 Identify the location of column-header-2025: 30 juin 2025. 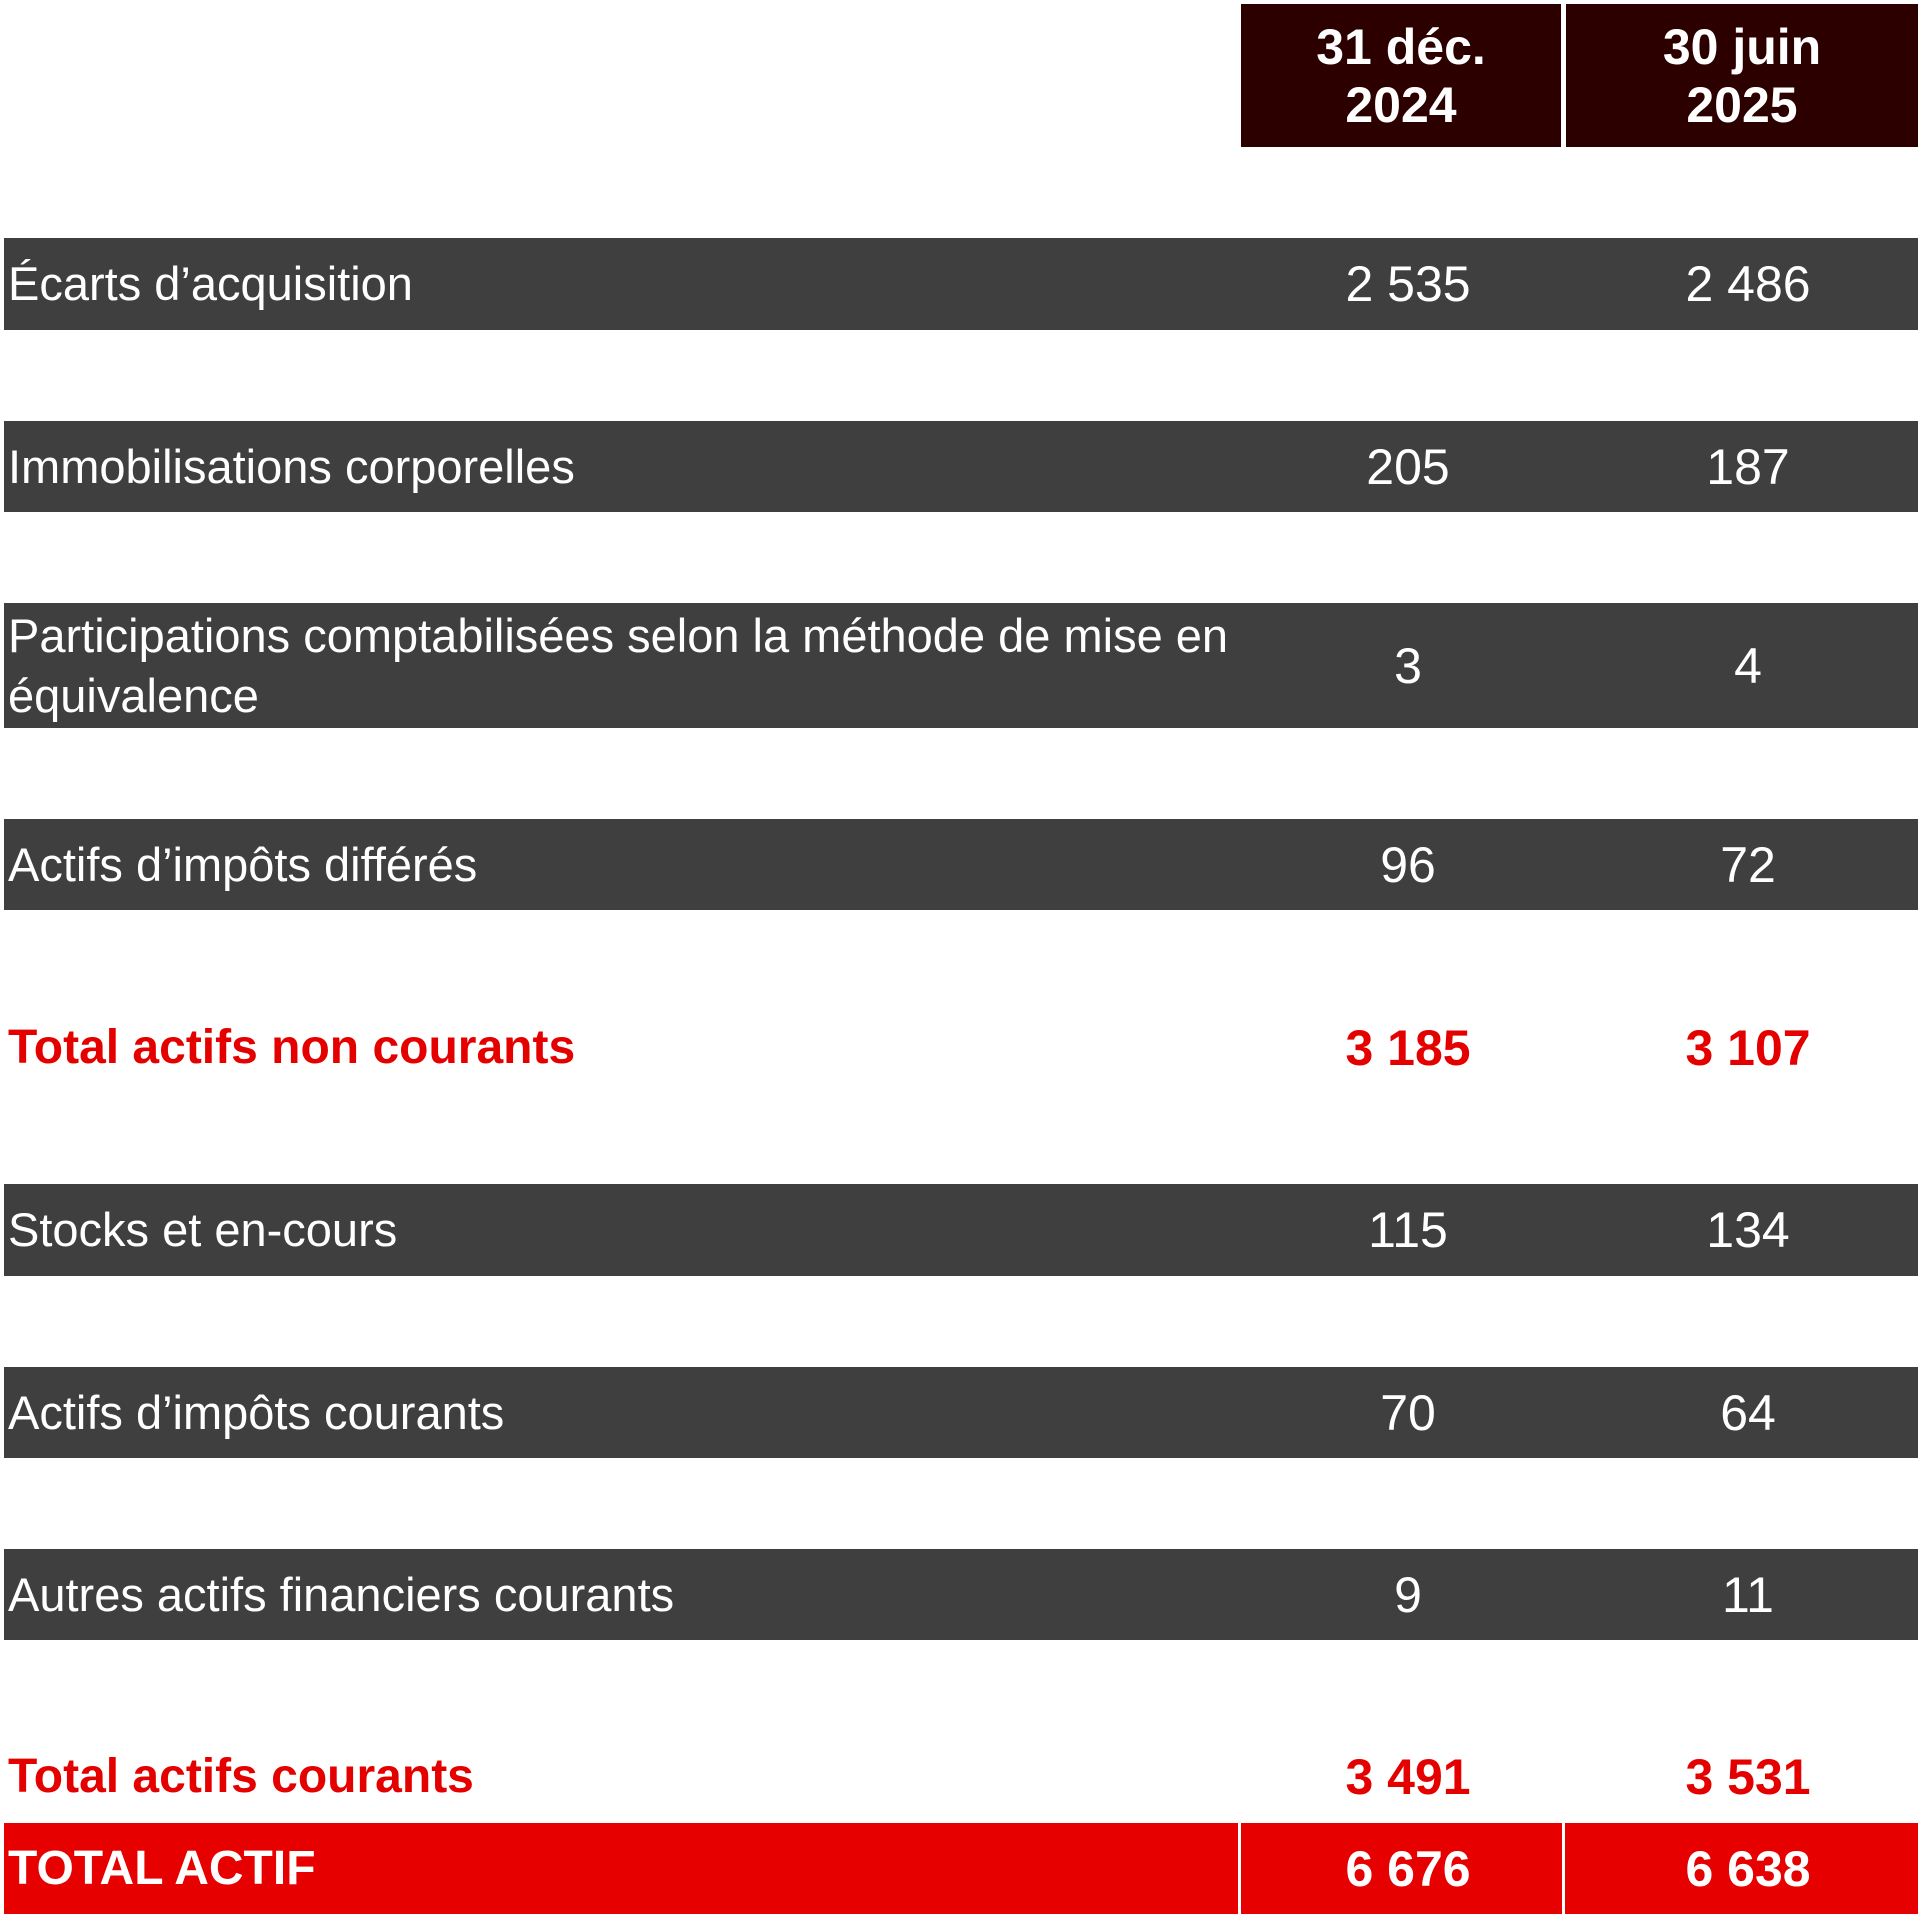
(1742, 75).